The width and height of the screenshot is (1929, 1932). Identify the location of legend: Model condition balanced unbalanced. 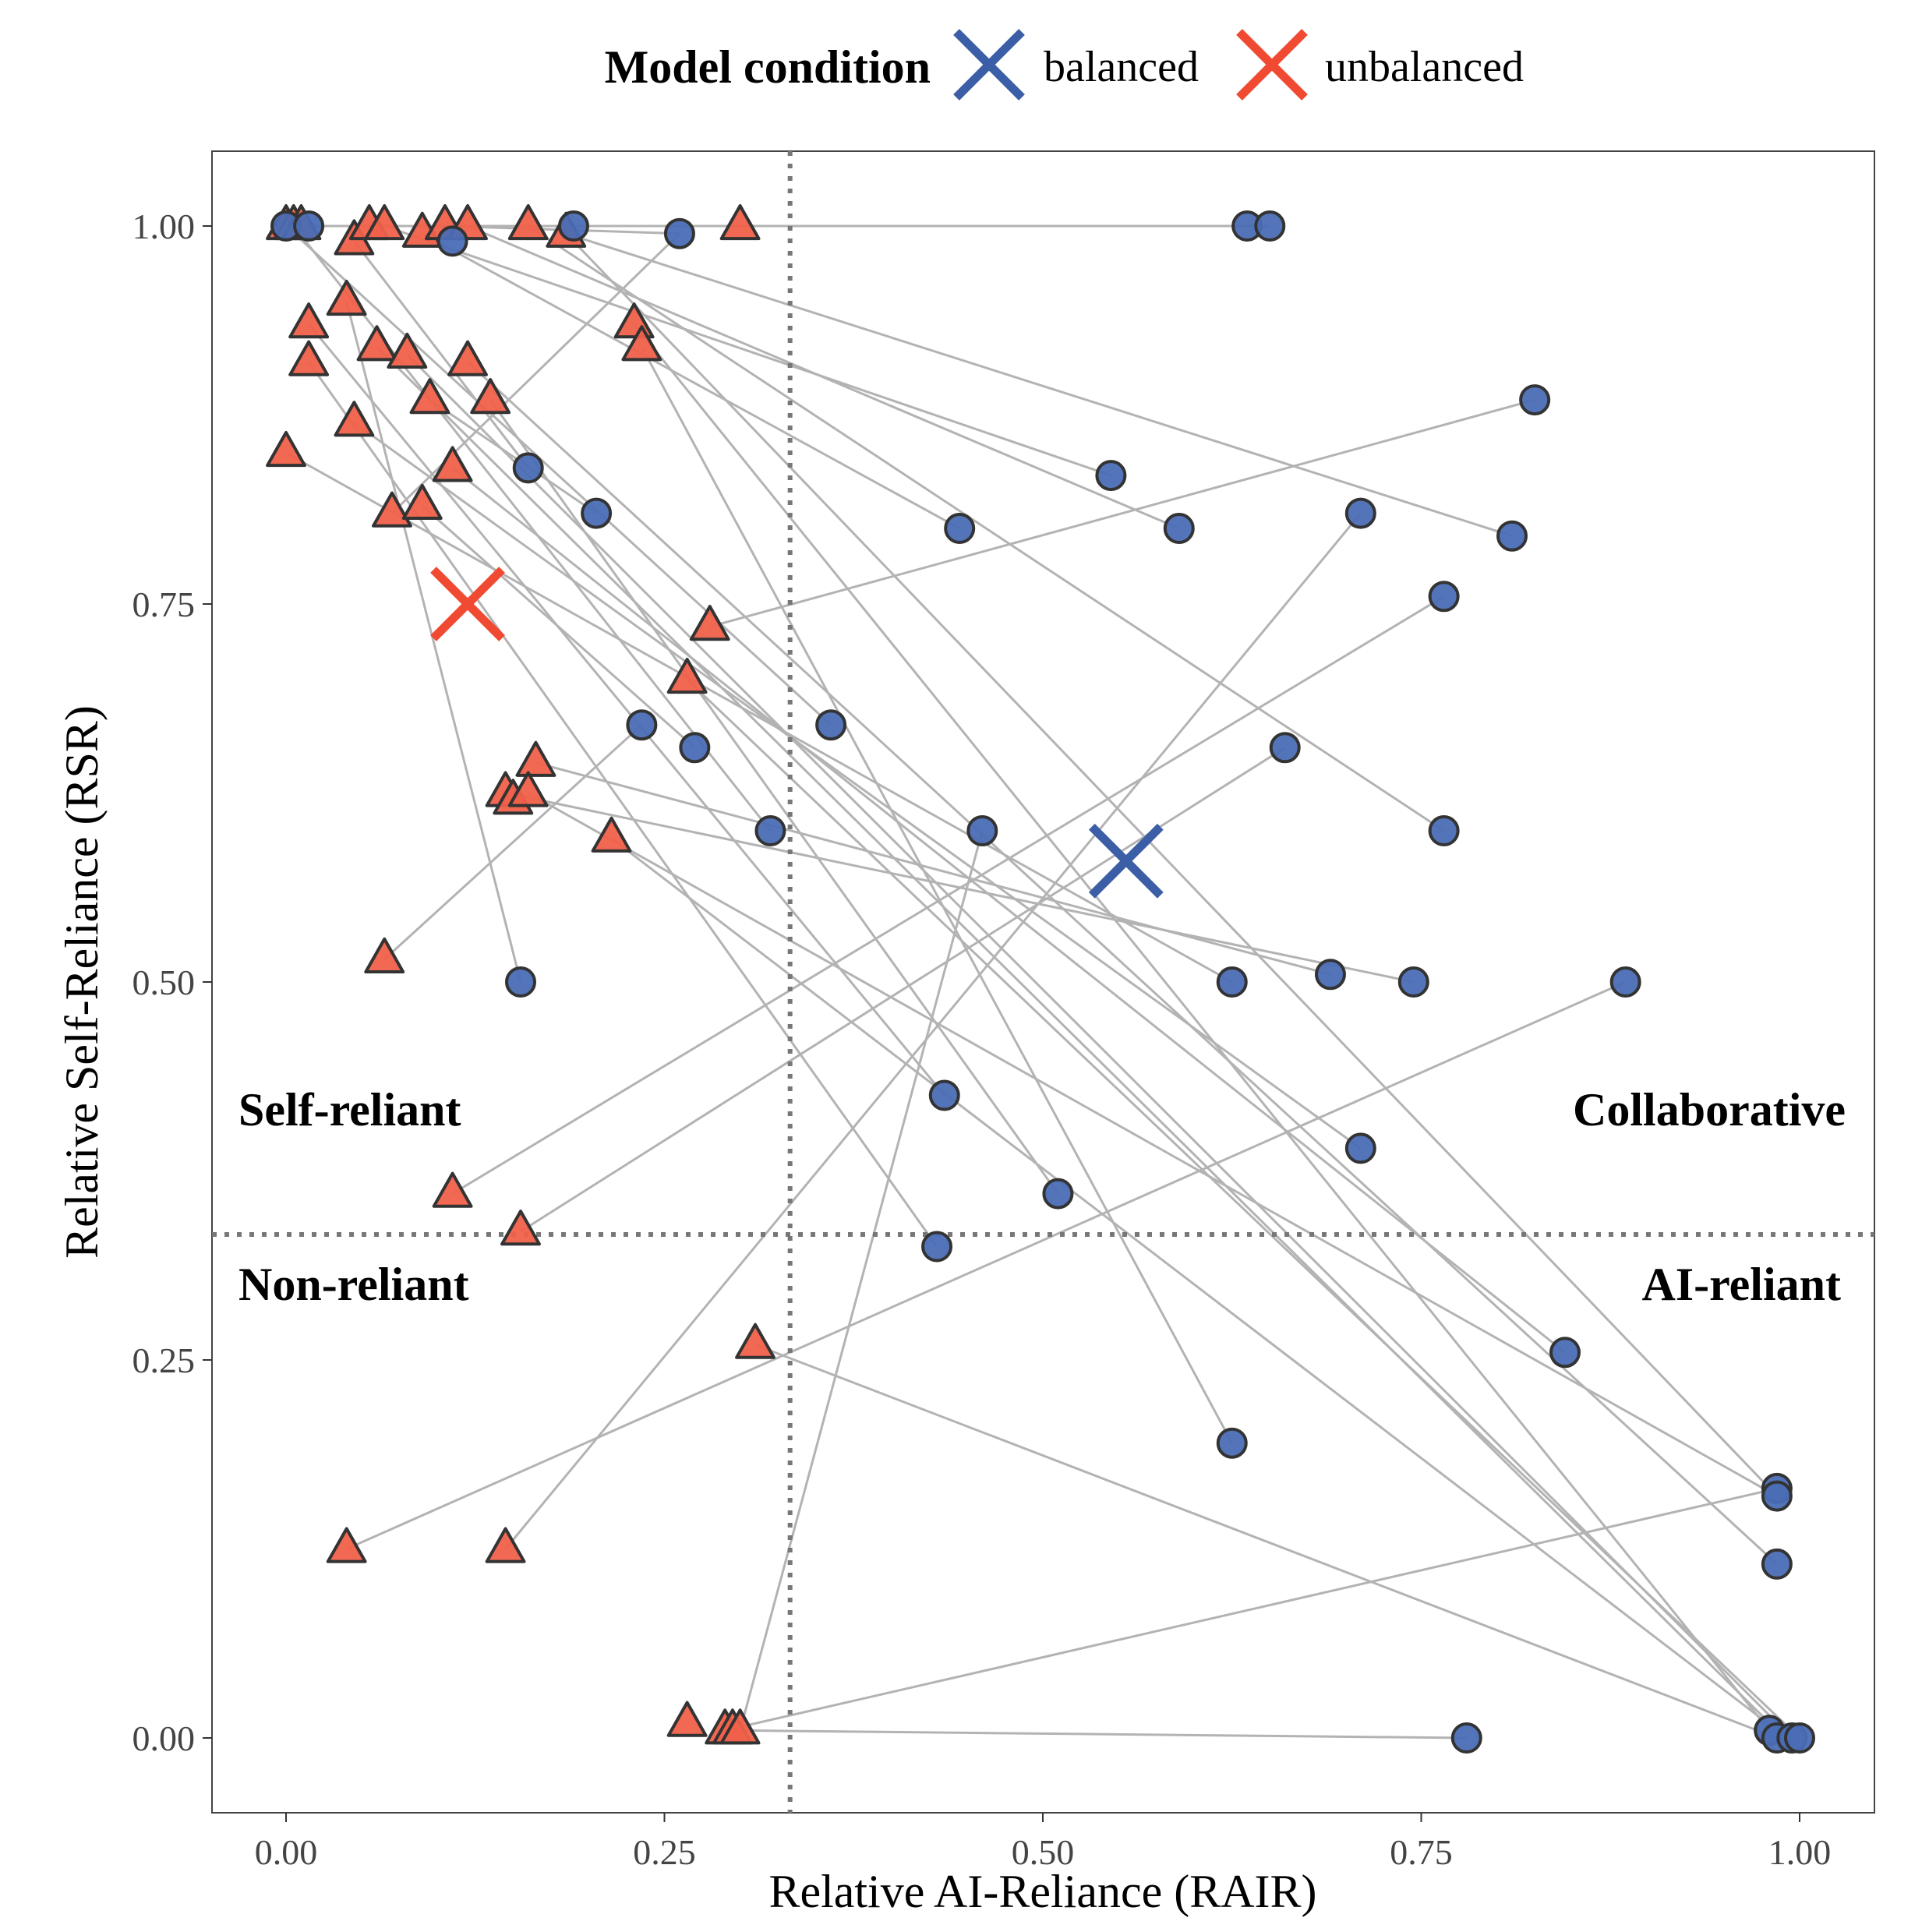
(1065, 65).